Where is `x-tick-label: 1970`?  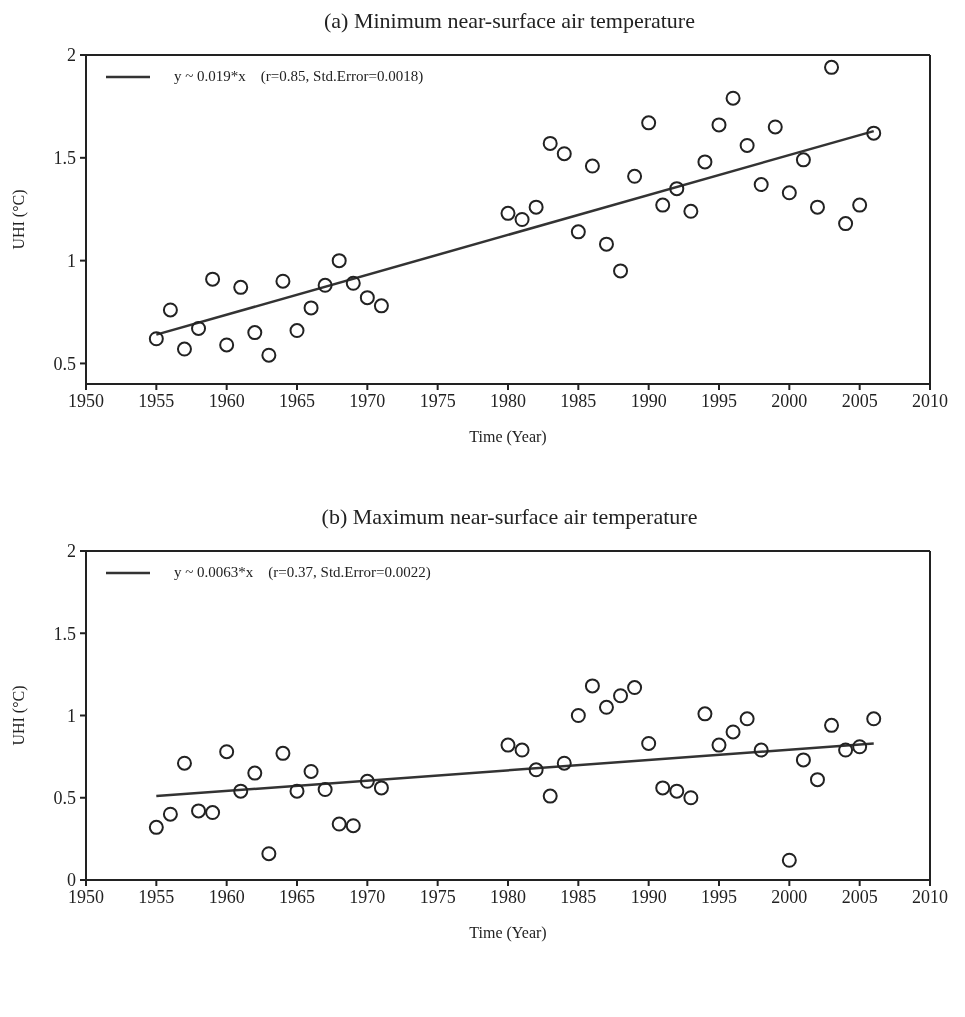
x-tick-label: 1970 is located at coordinates (367, 896).